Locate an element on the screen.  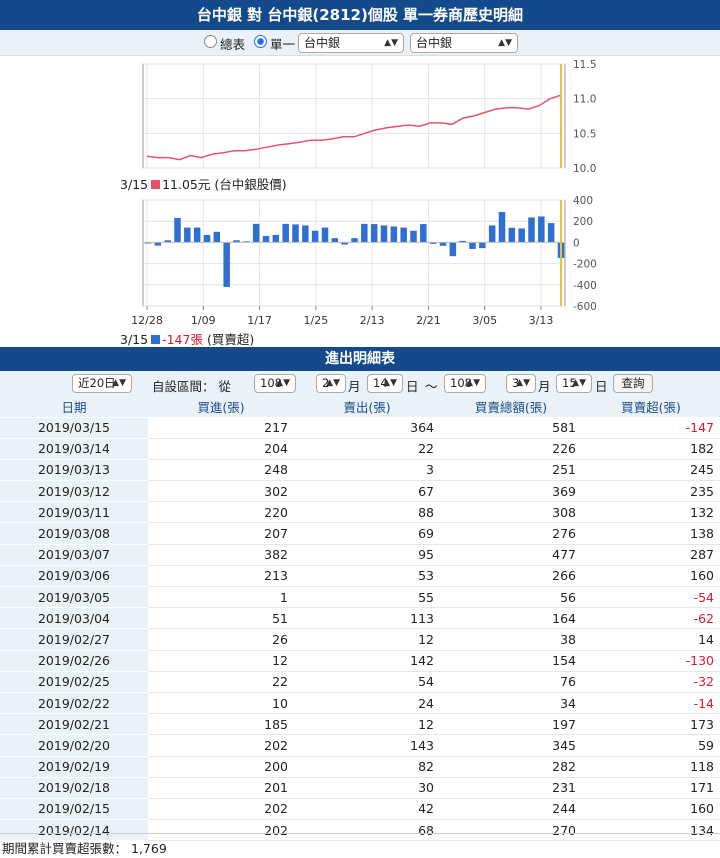
cell-total: 266 is located at coordinates (511, 576).